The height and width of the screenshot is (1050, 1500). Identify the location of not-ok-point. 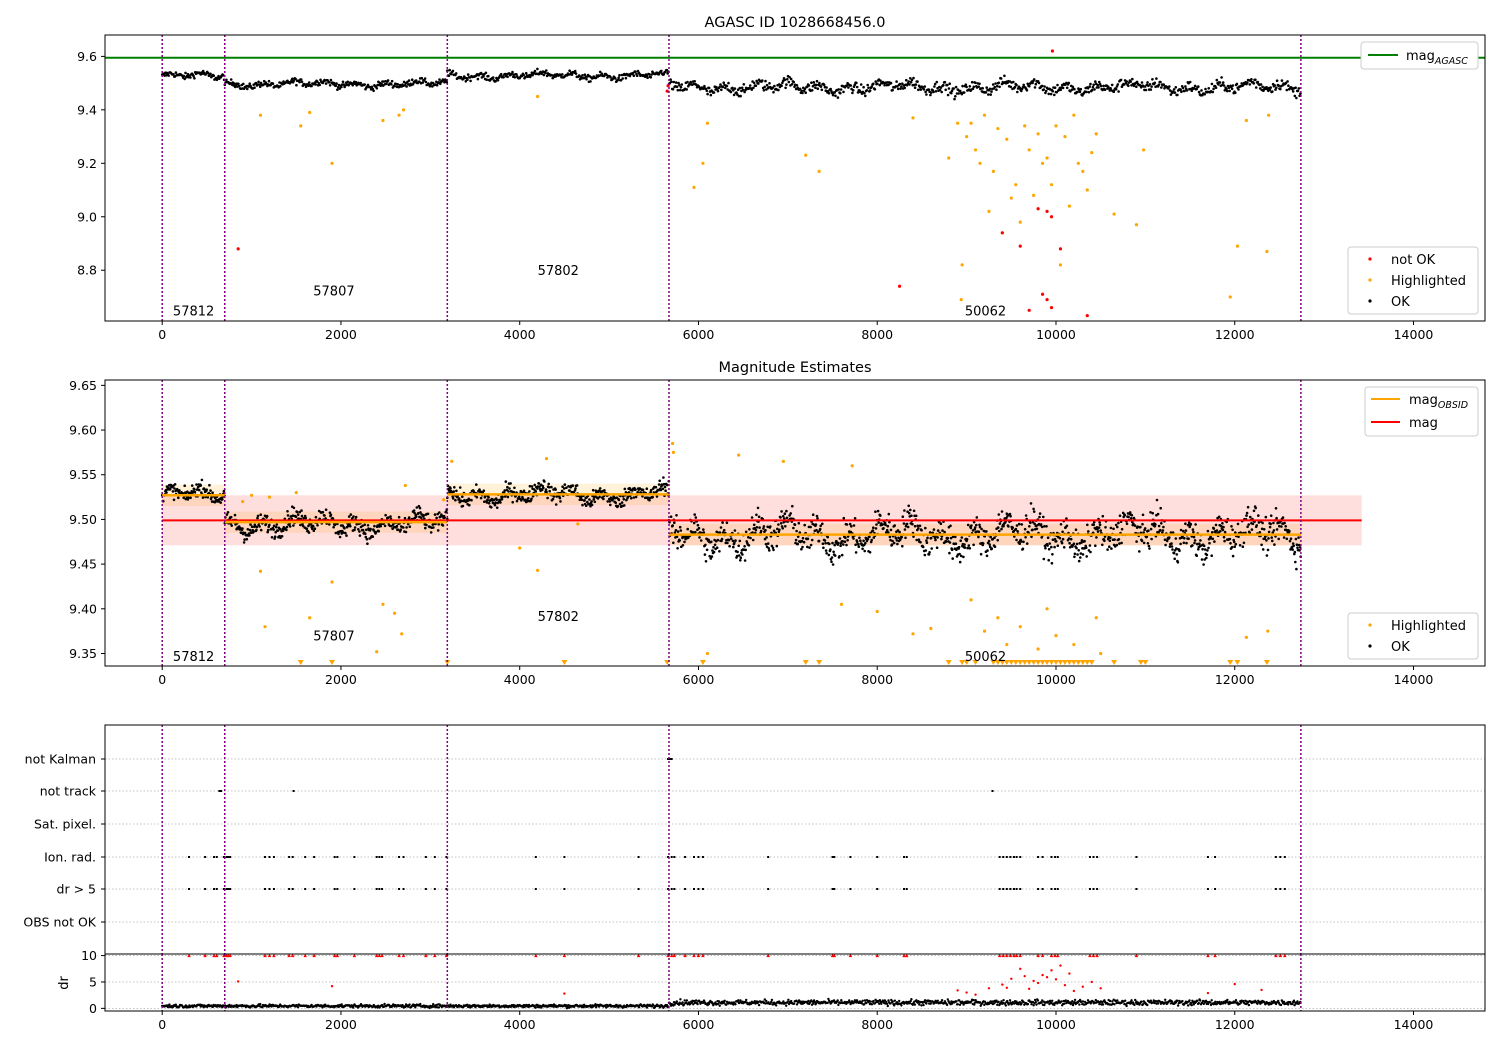
(1029, 310).